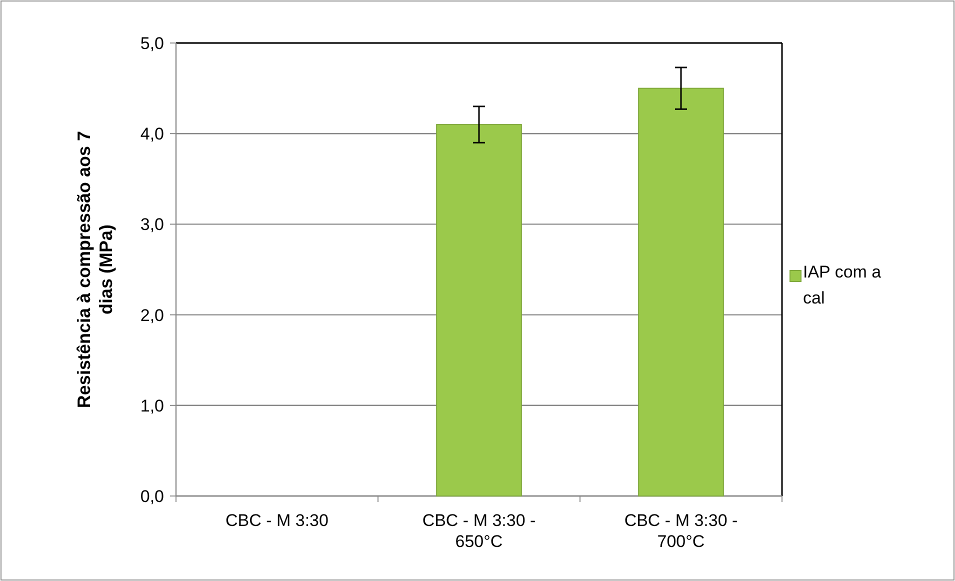 The image size is (955, 581). What do you see at coordinates (152, 496) in the screenshot?
I see `y-tick-label: 0,0` at bounding box center [152, 496].